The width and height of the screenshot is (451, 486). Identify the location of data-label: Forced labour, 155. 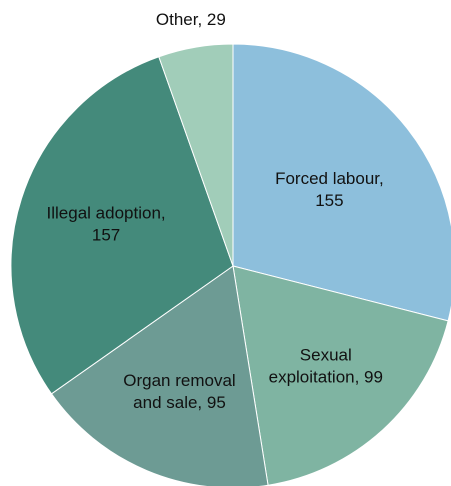
(329, 190).